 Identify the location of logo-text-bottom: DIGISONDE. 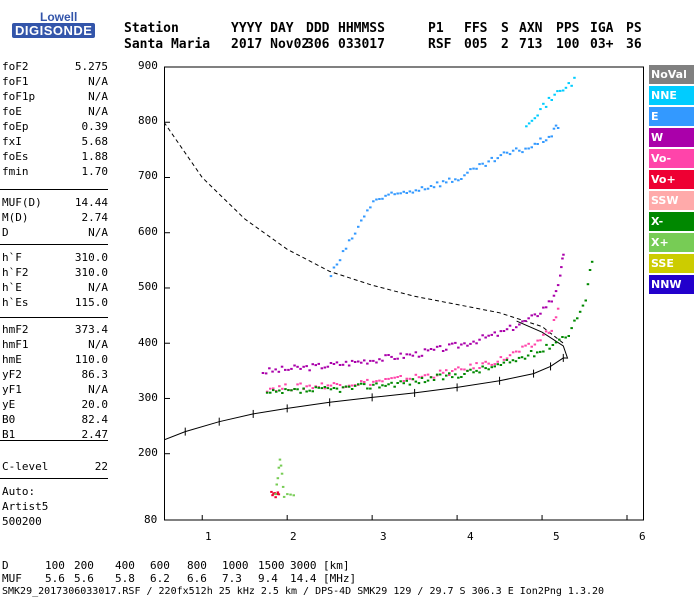
(54, 30).